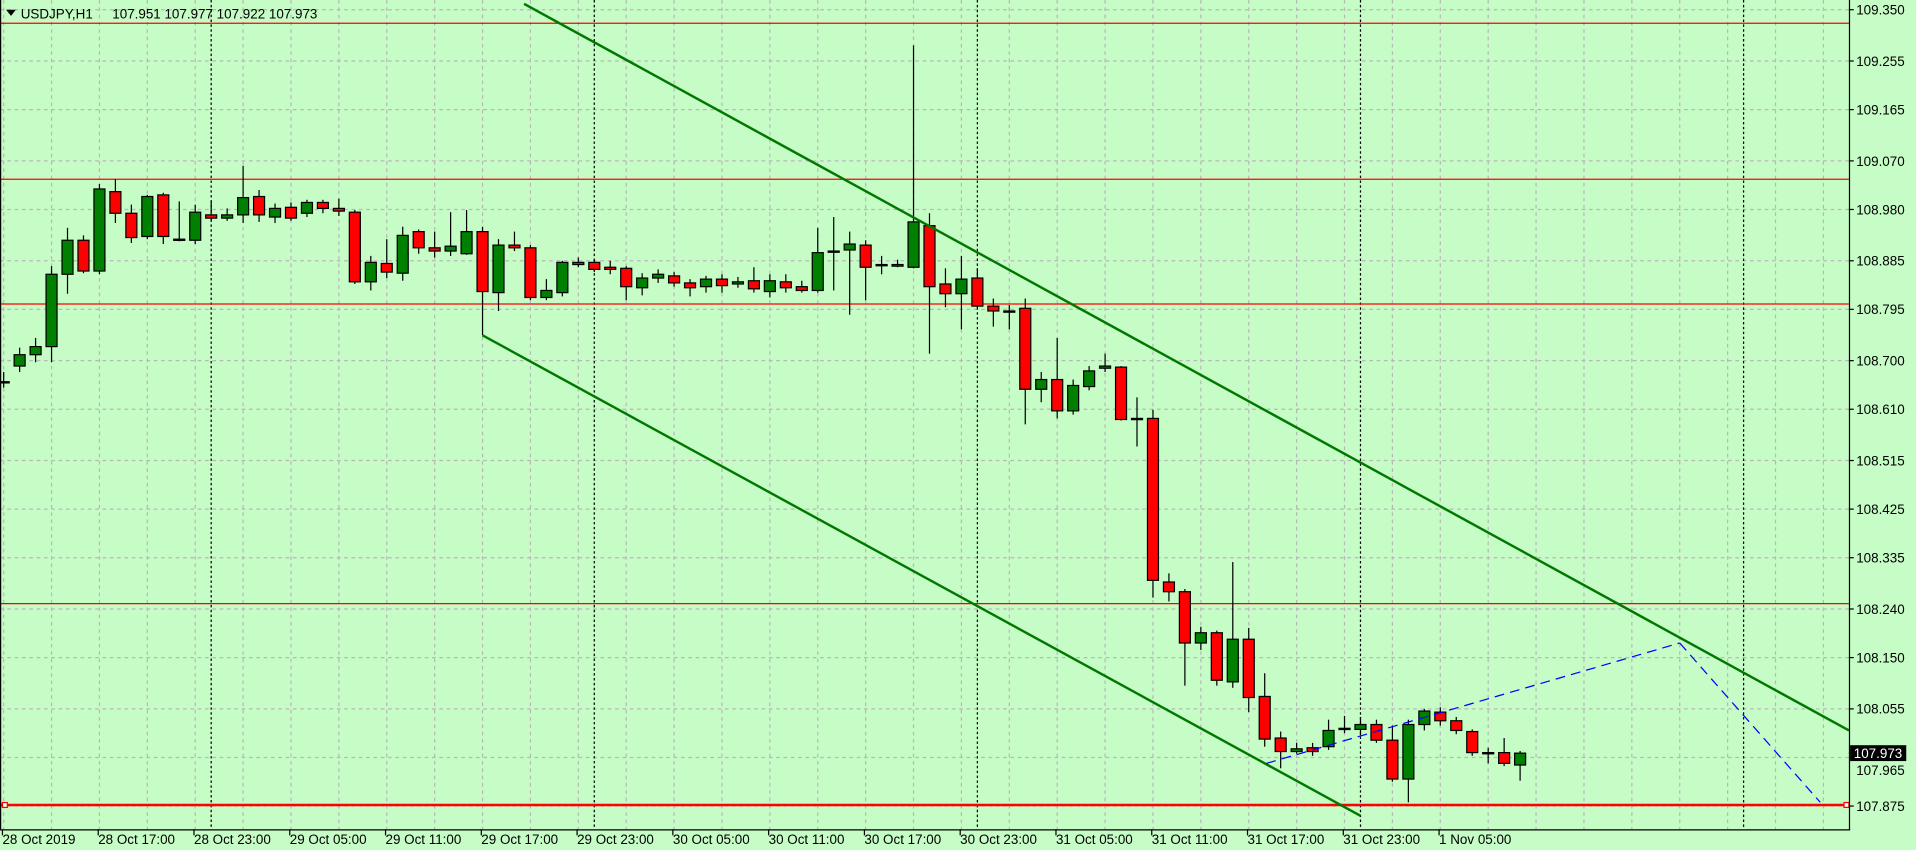 Image resolution: width=1916 pixels, height=850 pixels. I want to click on price-tick-label: 108.055, so click(1880, 709).